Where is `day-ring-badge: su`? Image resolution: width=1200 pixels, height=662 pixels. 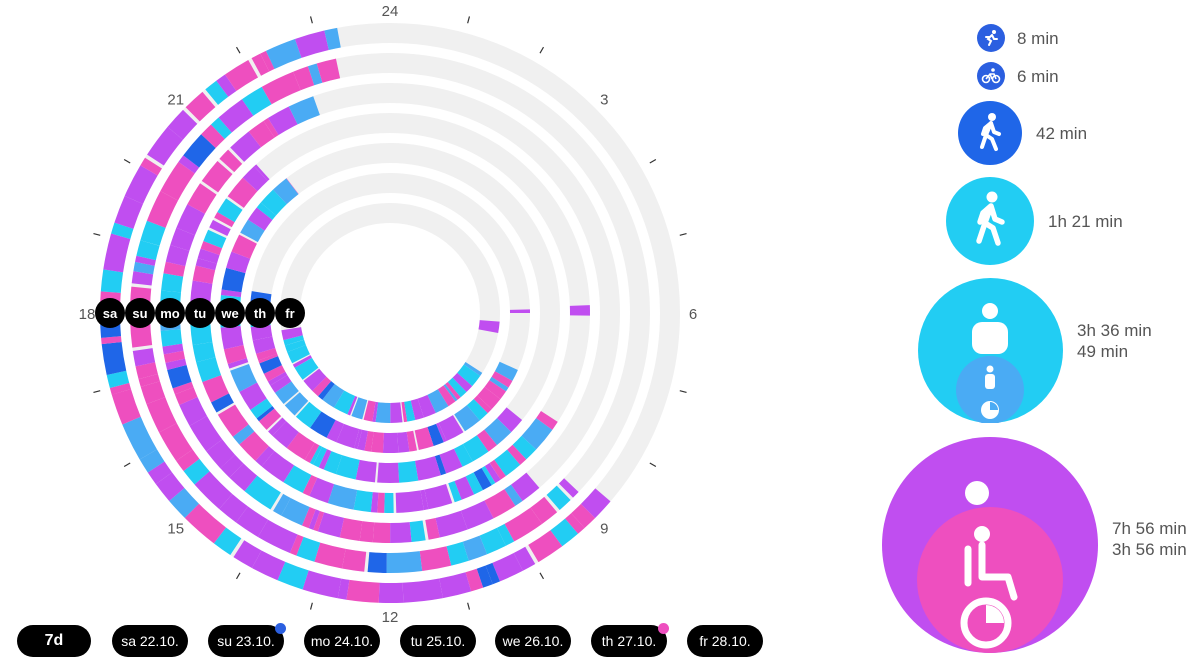 day-ring-badge: su is located at coordinates (140, 313).